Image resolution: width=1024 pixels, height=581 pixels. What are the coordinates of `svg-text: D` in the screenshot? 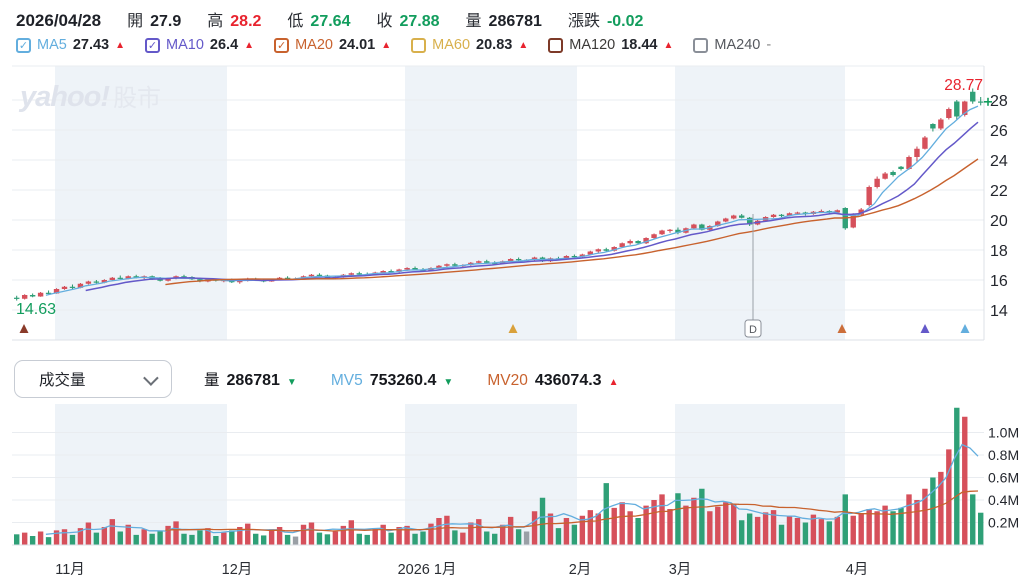 It's located at (753, 330).